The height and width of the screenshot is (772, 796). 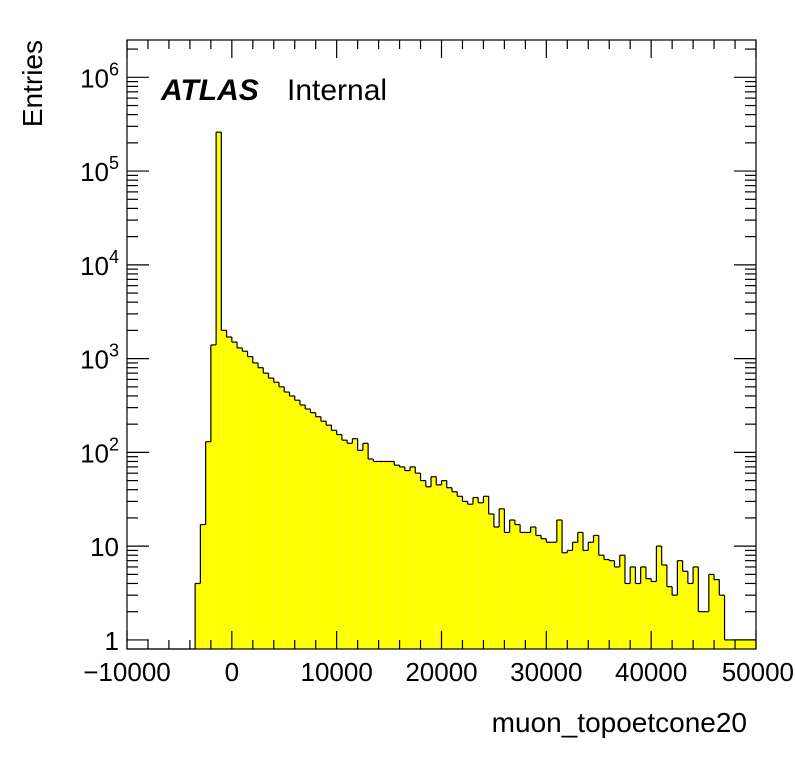 What do you see at coordinates (32, 83) in the screenshot?
I see `y-axis-title: Entries` at bounding box center [32, 83].